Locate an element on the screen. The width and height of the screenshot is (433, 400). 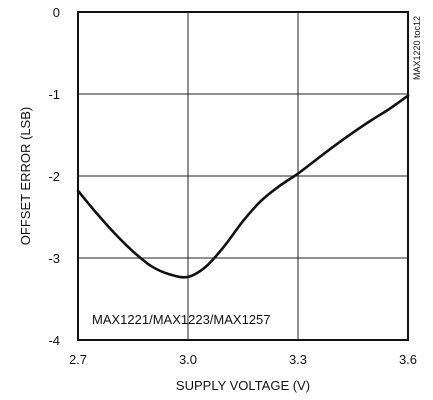
y-tick-label-2: -2 is located at coordinates (54, 176).